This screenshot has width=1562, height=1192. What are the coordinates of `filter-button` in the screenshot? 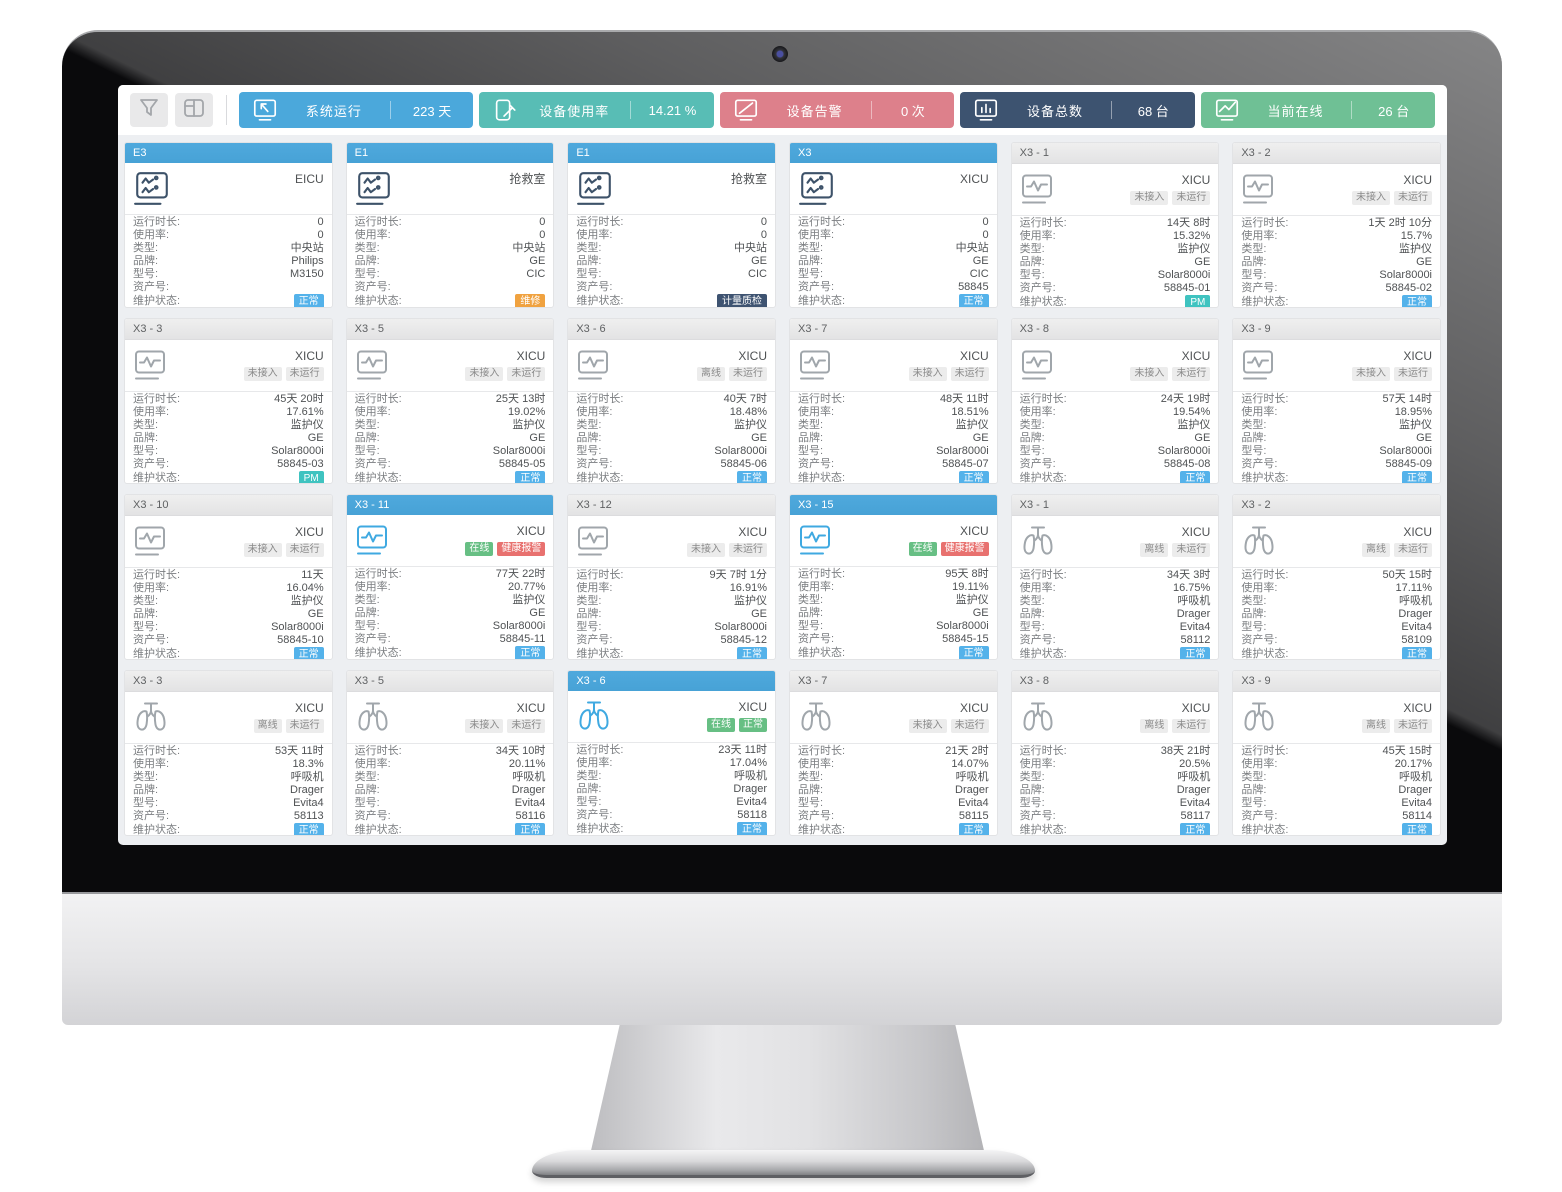 It's located at (149, 110).